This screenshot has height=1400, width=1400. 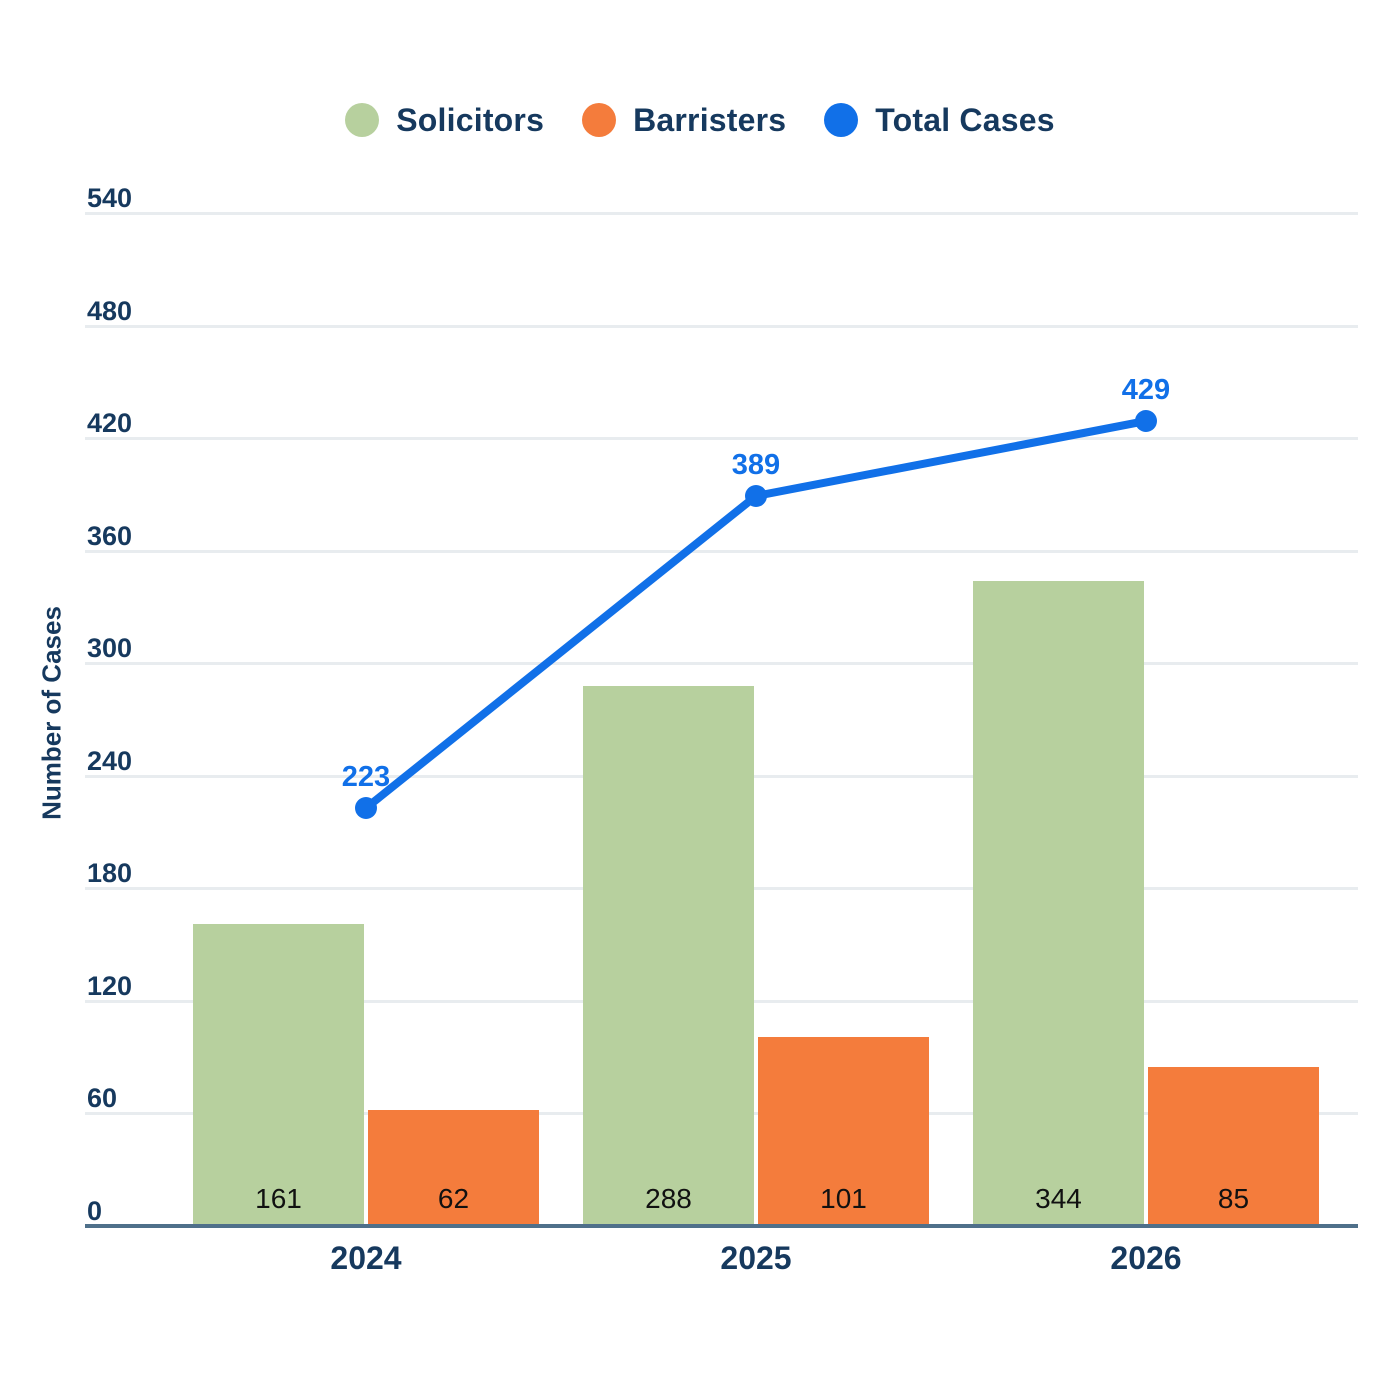 I want to click on y-axis-title: Number of Cases, so click(x=51, y=713).